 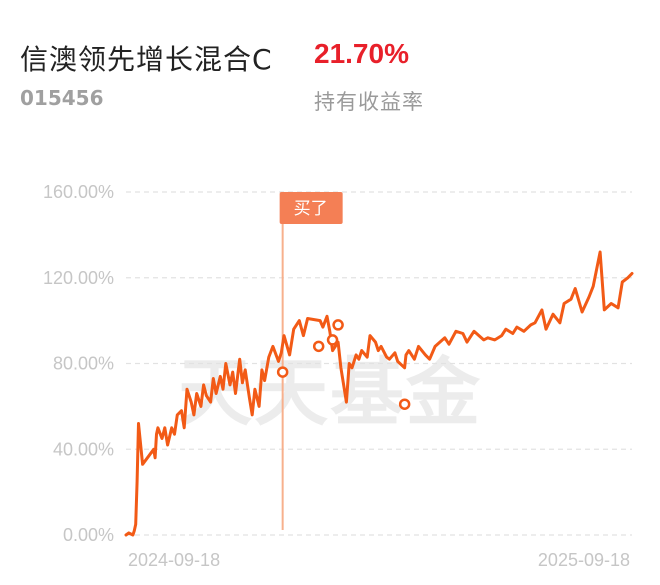 I want to click on fund-code: 015456, so click(x=62, y=98).